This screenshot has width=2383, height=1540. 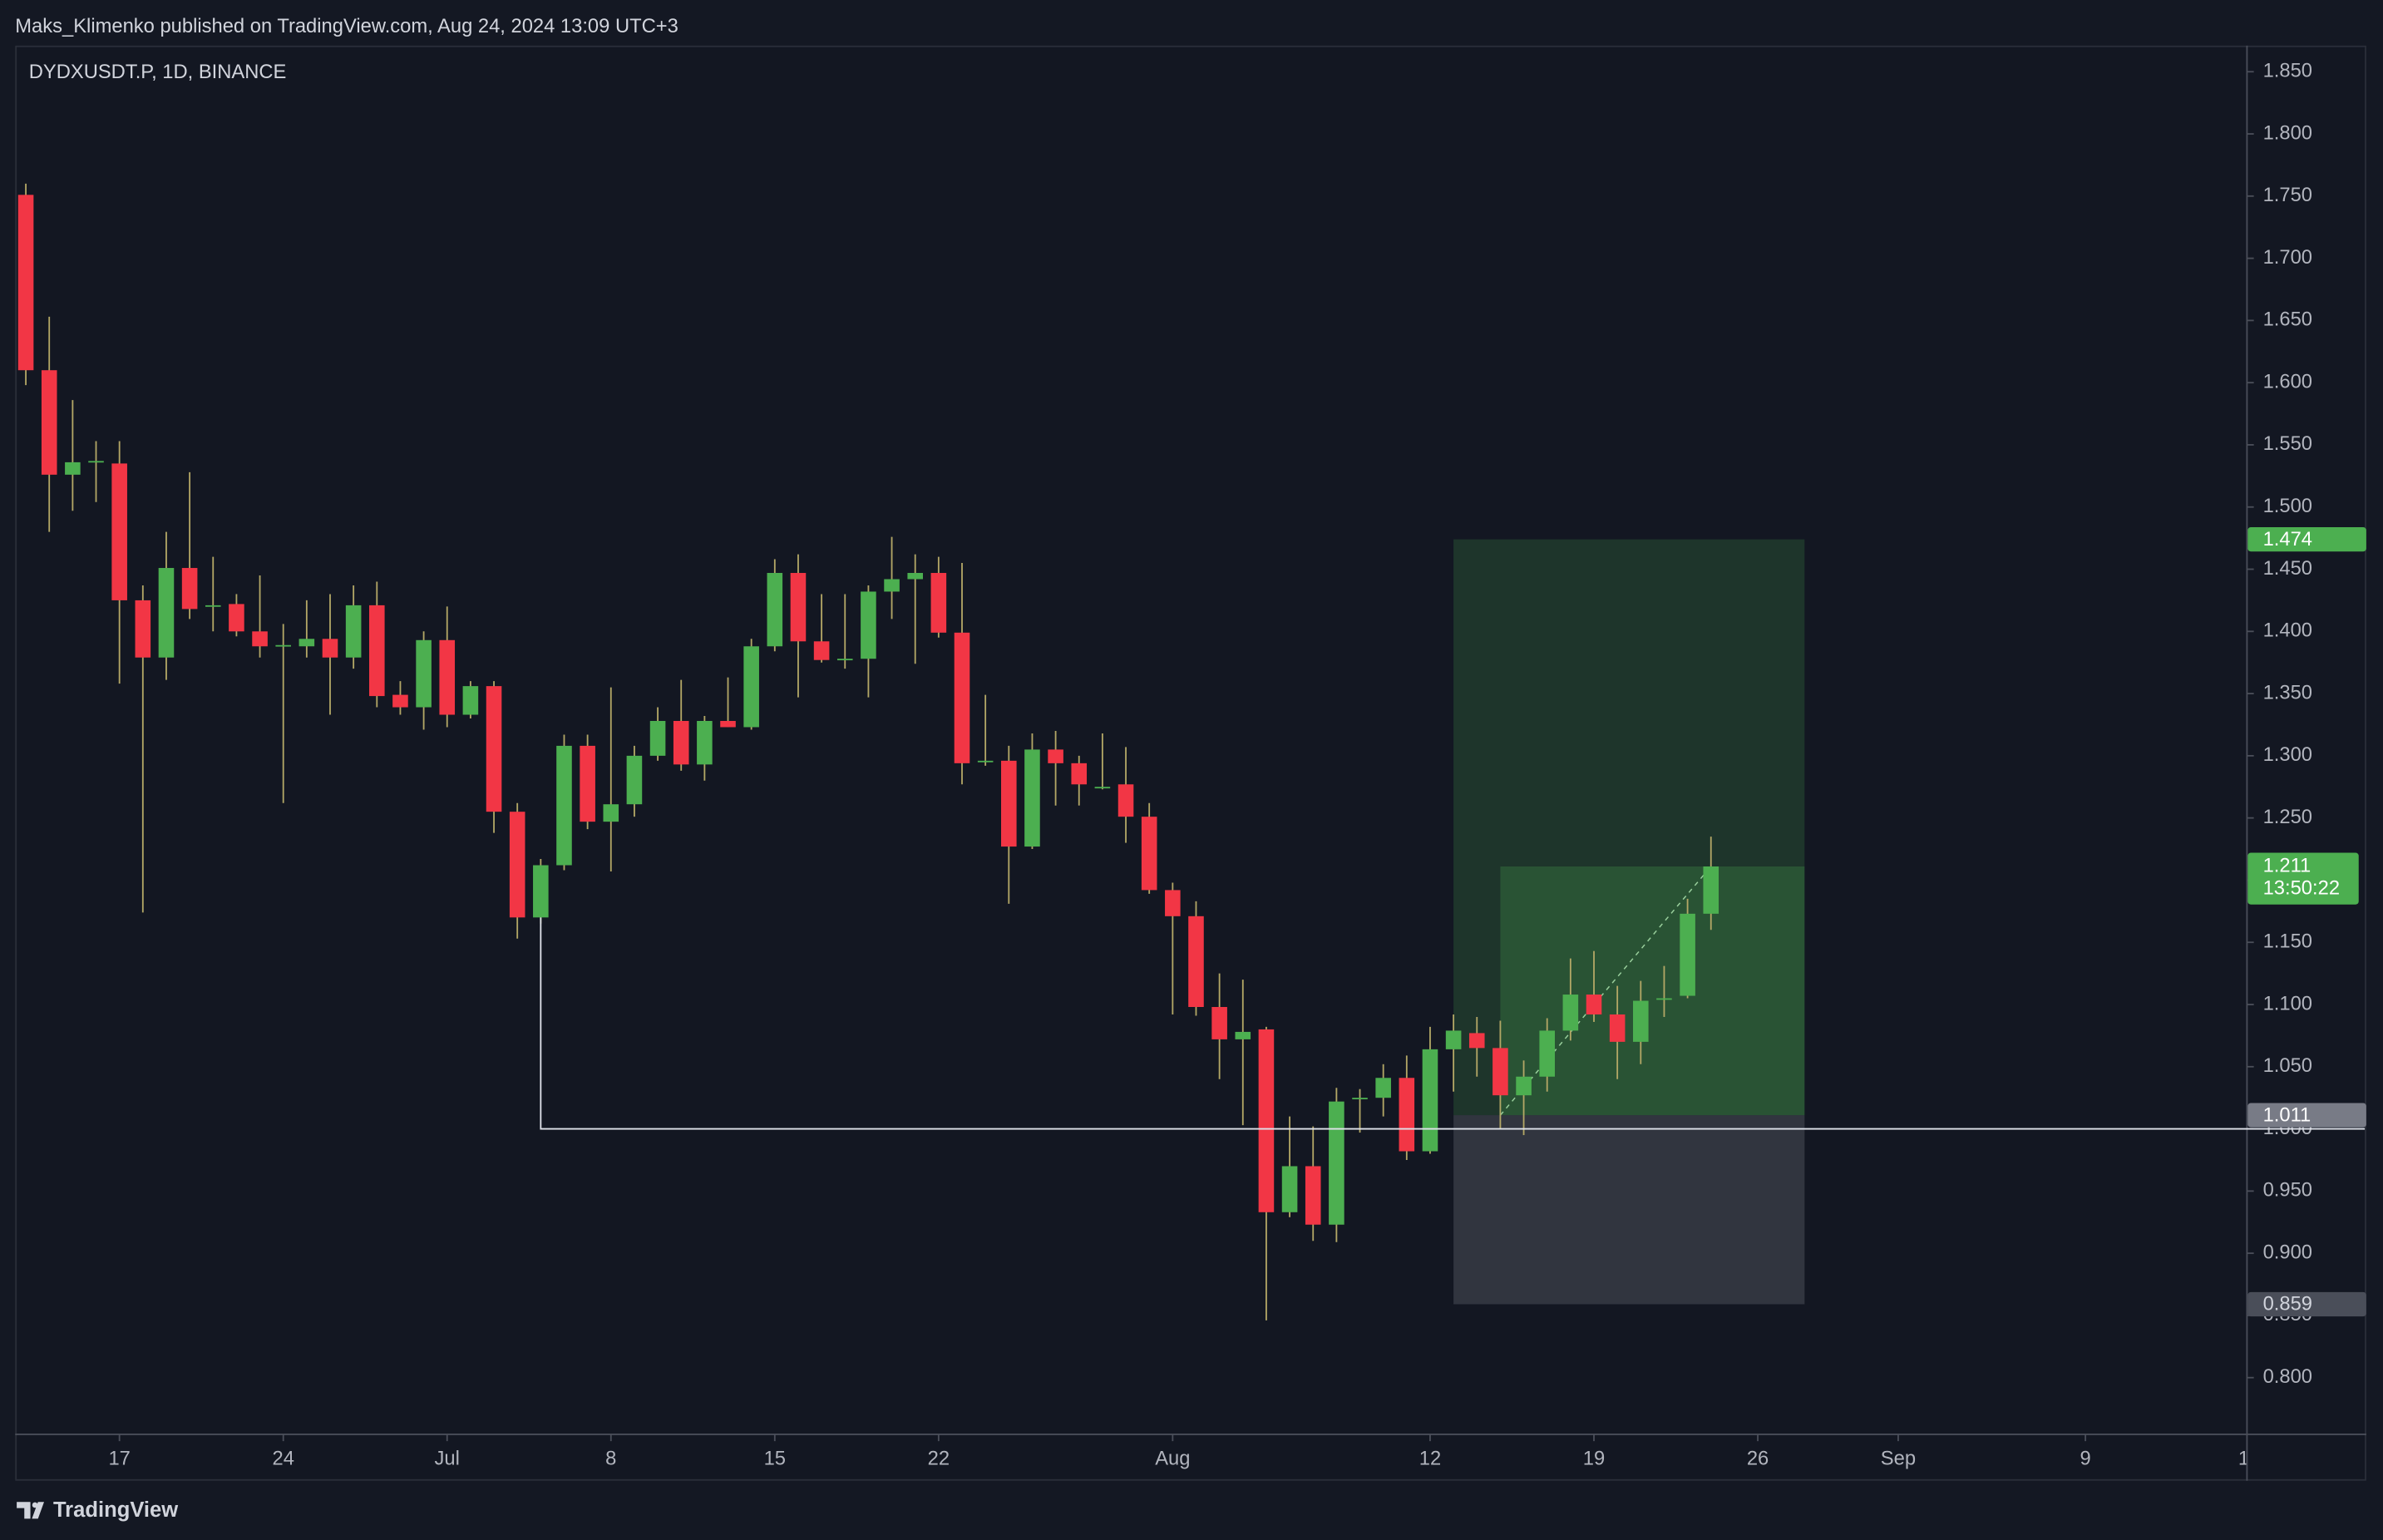 I want to click on x-tick-label: 16, so click(x=2249, y=1458).